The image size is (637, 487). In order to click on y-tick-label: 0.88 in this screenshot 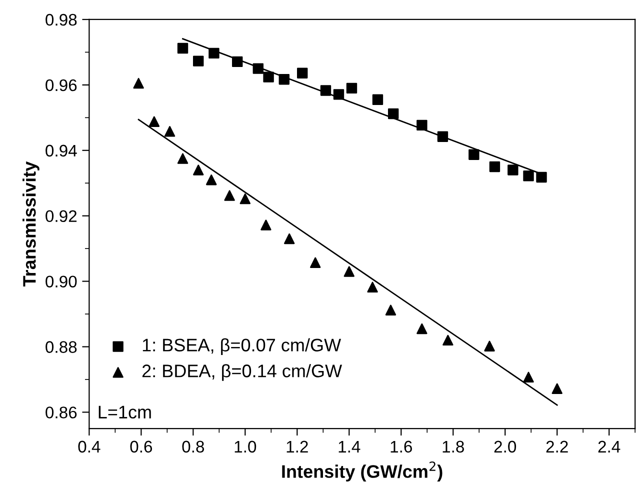, I will do `click(61, 347)`.